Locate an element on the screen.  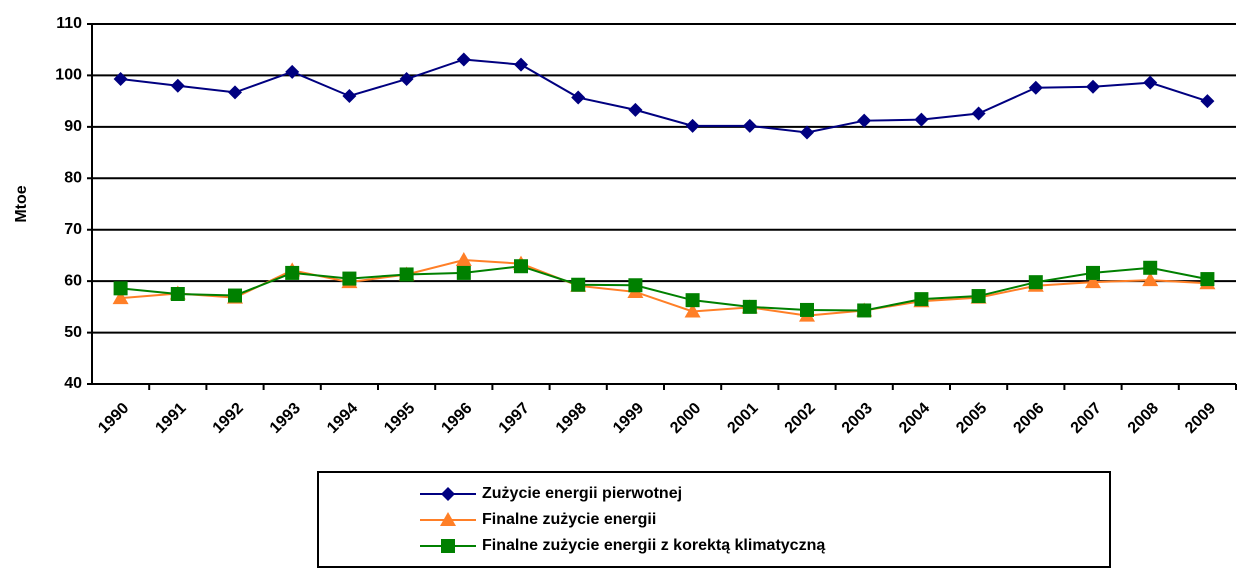
x-tick-label: 1990 is located at coordinates (113, 418).